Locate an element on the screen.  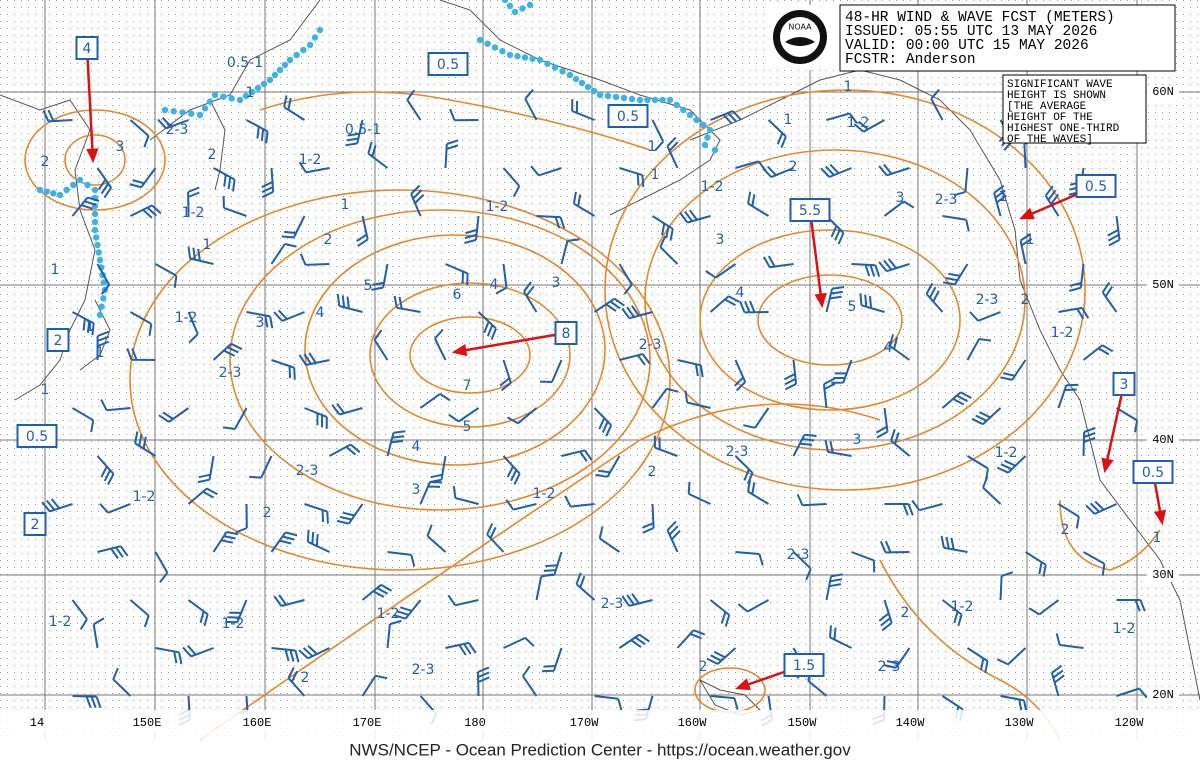
lat-label-bg is located at coordinates (1163, 92).